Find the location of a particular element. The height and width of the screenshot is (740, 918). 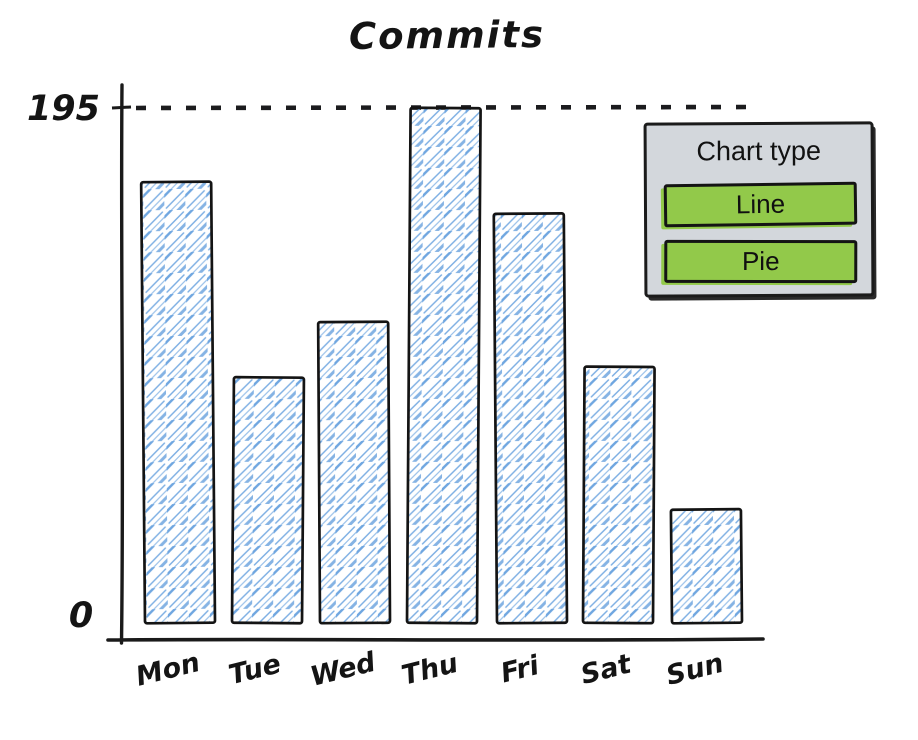

x-axis-label-tue: Tue is located at coordinates (255, 669).